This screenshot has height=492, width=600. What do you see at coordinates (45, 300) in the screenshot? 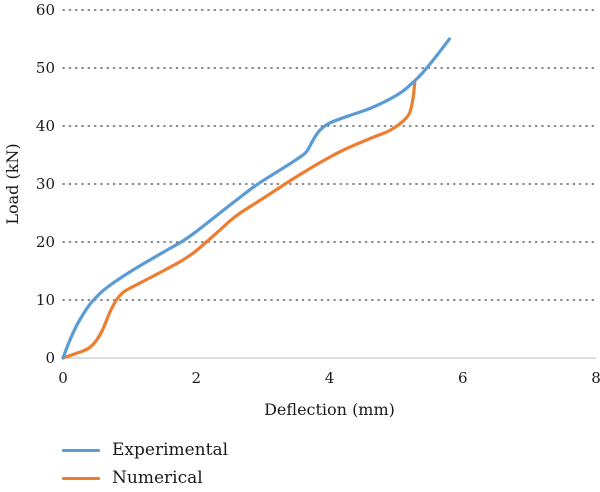
I see `y-tick-label: 10` at bounding box center [45, 300].